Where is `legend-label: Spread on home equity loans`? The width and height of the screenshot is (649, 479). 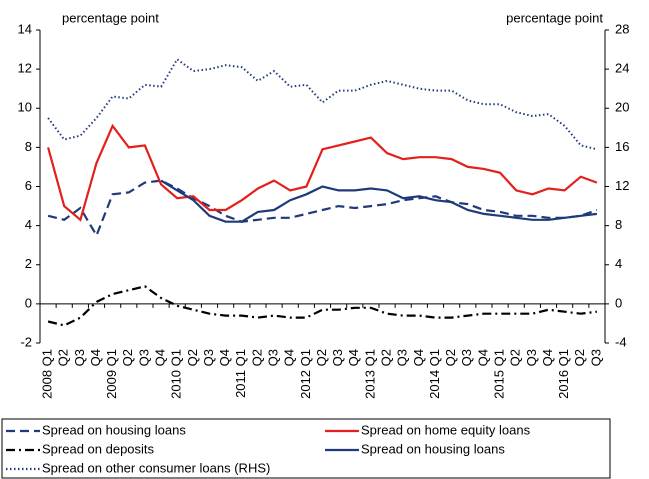 legend-label: Spread on home equity loans is located at coordinates (446, 429).